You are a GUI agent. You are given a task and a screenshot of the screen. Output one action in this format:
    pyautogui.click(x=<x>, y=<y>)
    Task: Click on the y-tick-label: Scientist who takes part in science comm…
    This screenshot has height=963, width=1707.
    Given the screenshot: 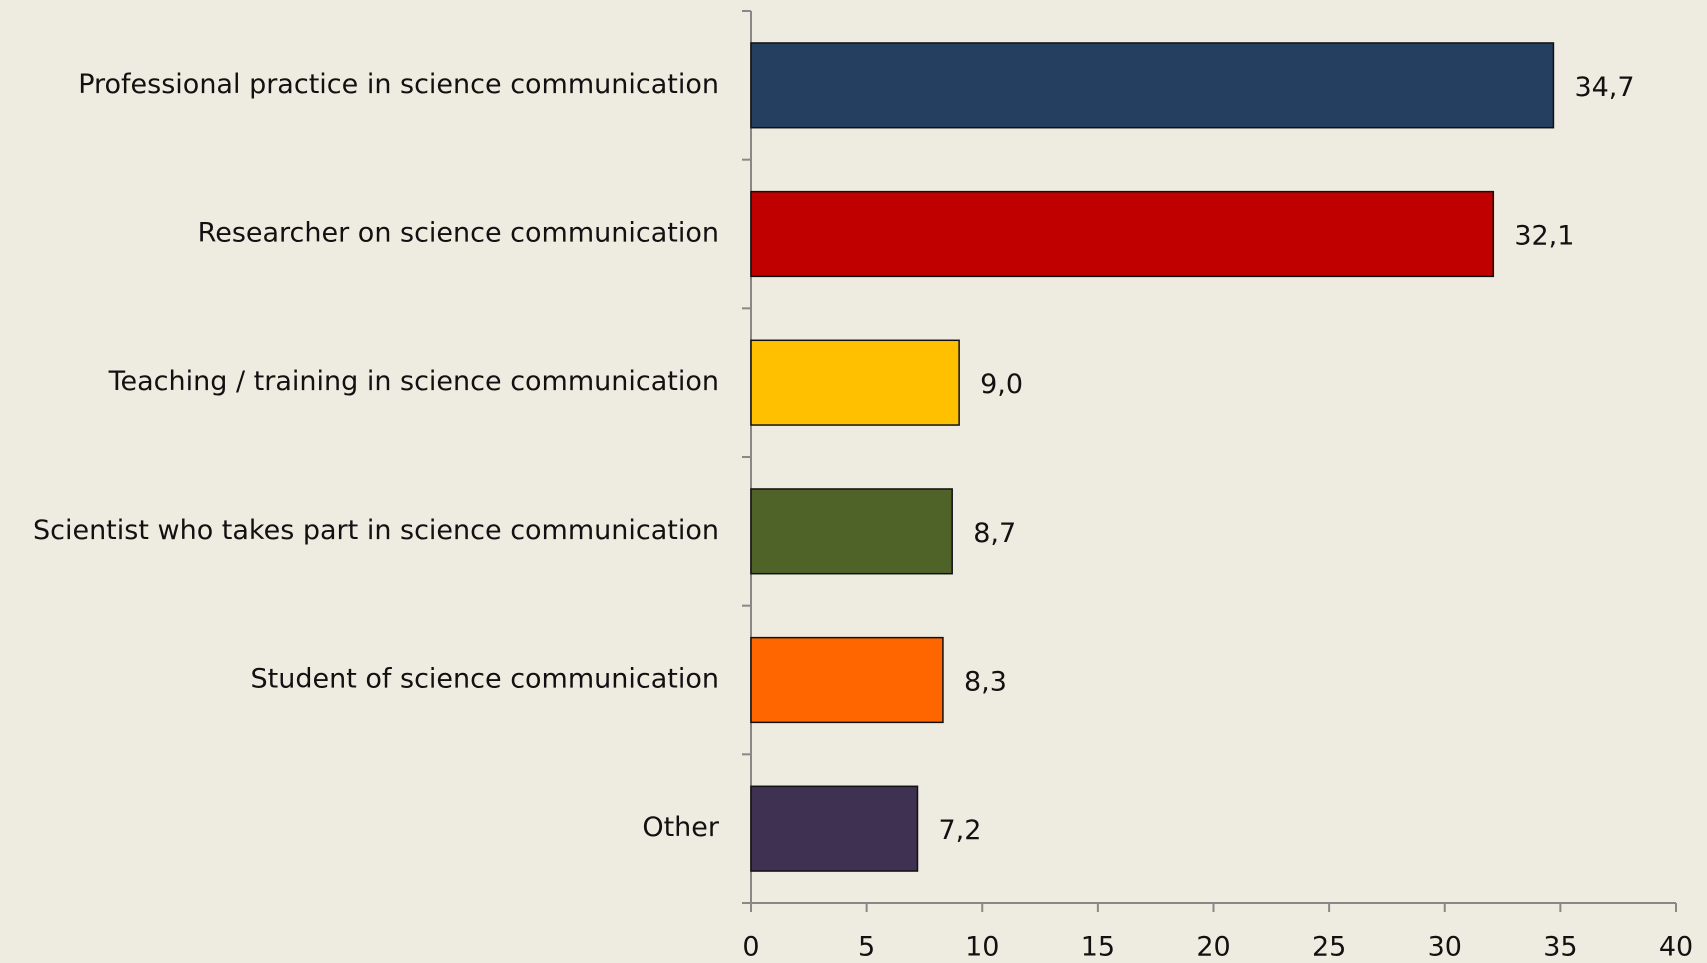 What is the action you would take?
    pyautogui.click(x=376, y=530)
    